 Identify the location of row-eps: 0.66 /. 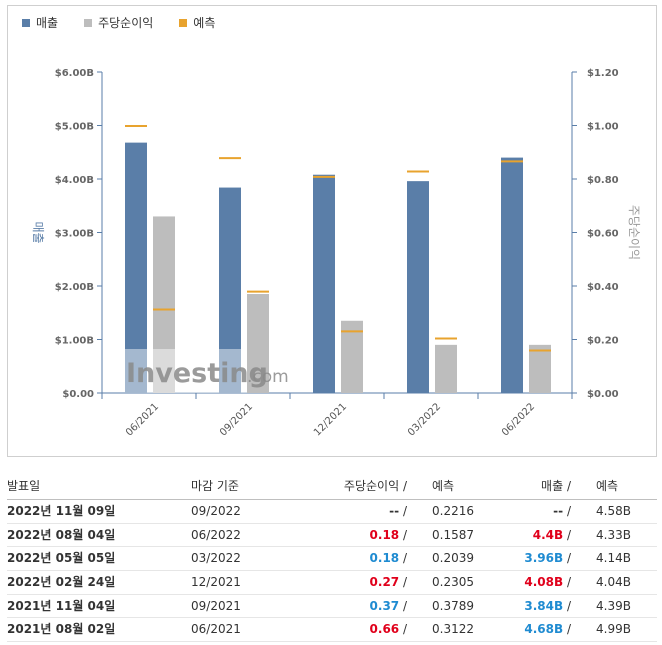
(388, 629).